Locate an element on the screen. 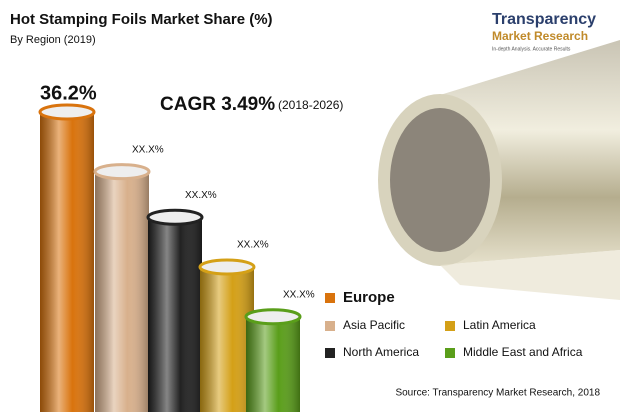  cagr-period: (2018-2026) is located at coordinates (310, 105).